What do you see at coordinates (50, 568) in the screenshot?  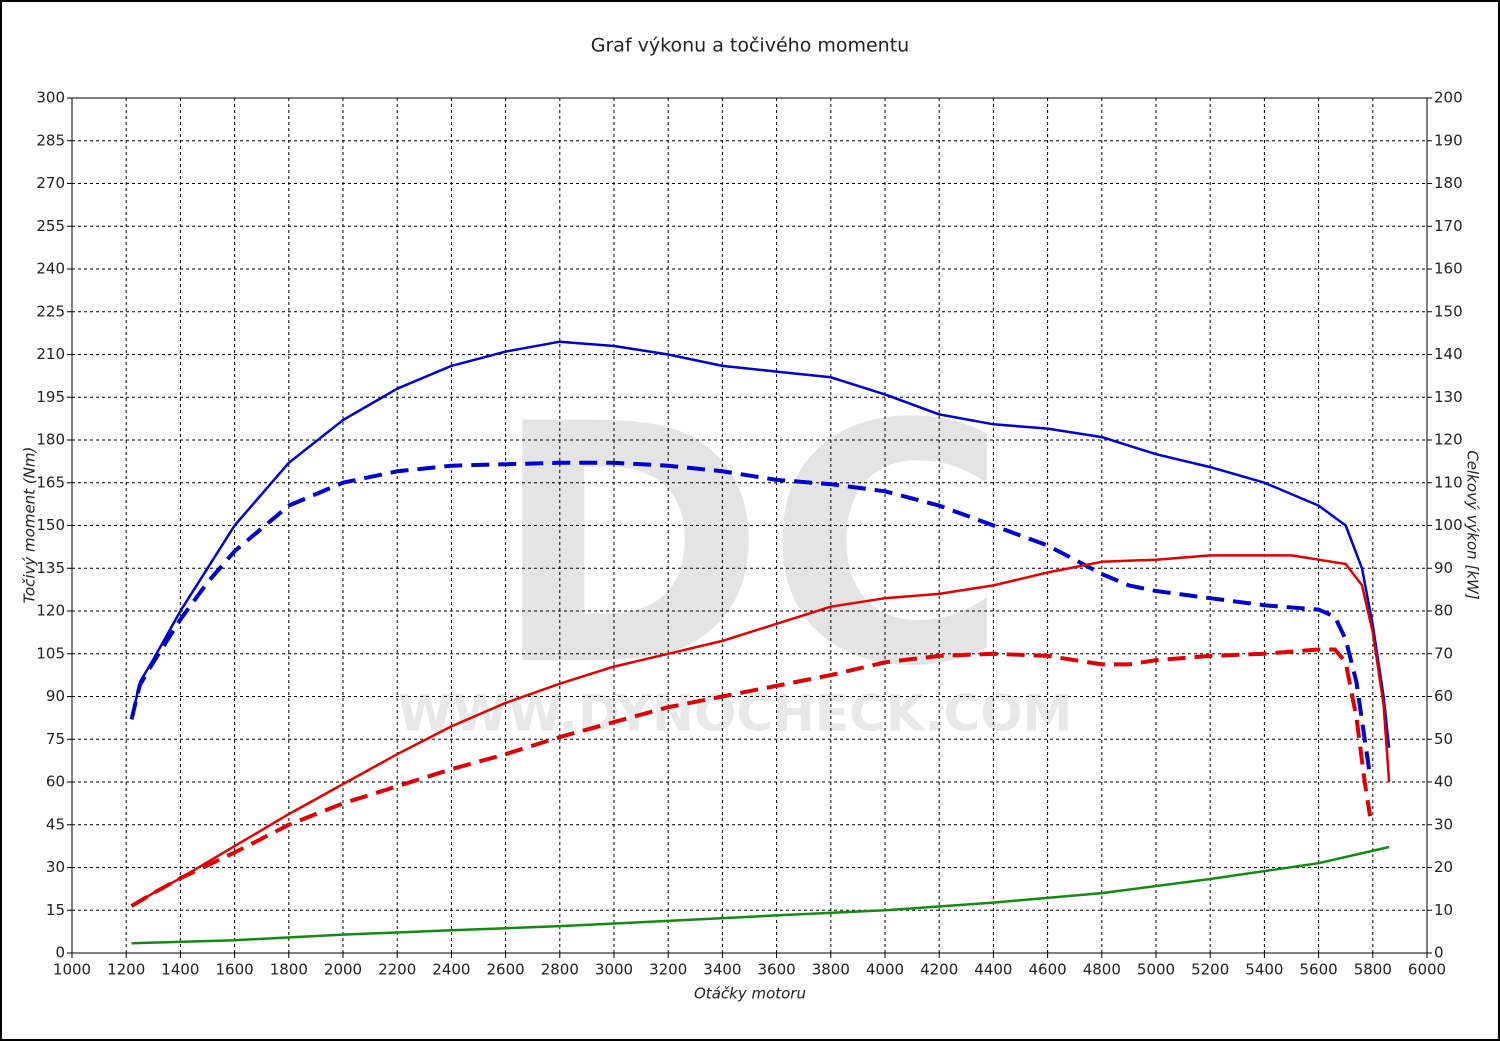 I see `y-tick-label: 135` at bounding box center [50, 568].